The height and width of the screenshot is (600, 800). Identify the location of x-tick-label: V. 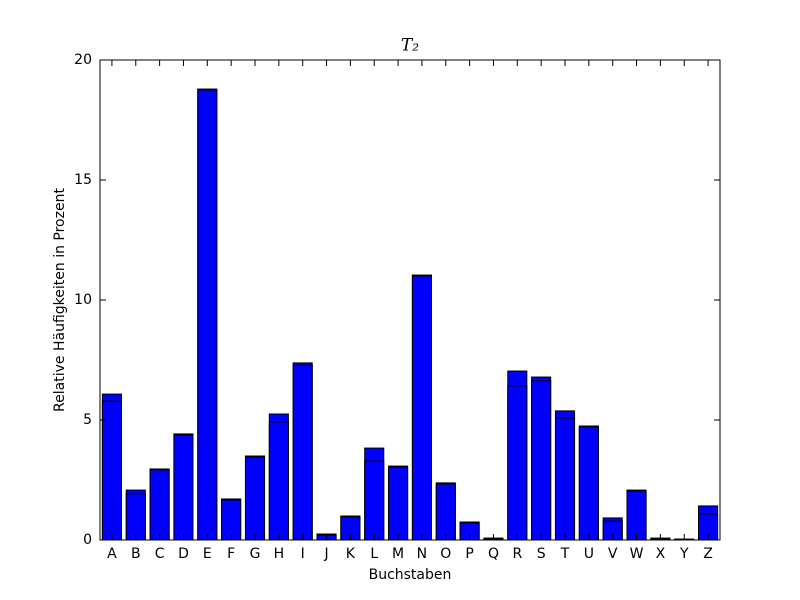
(613, 554).